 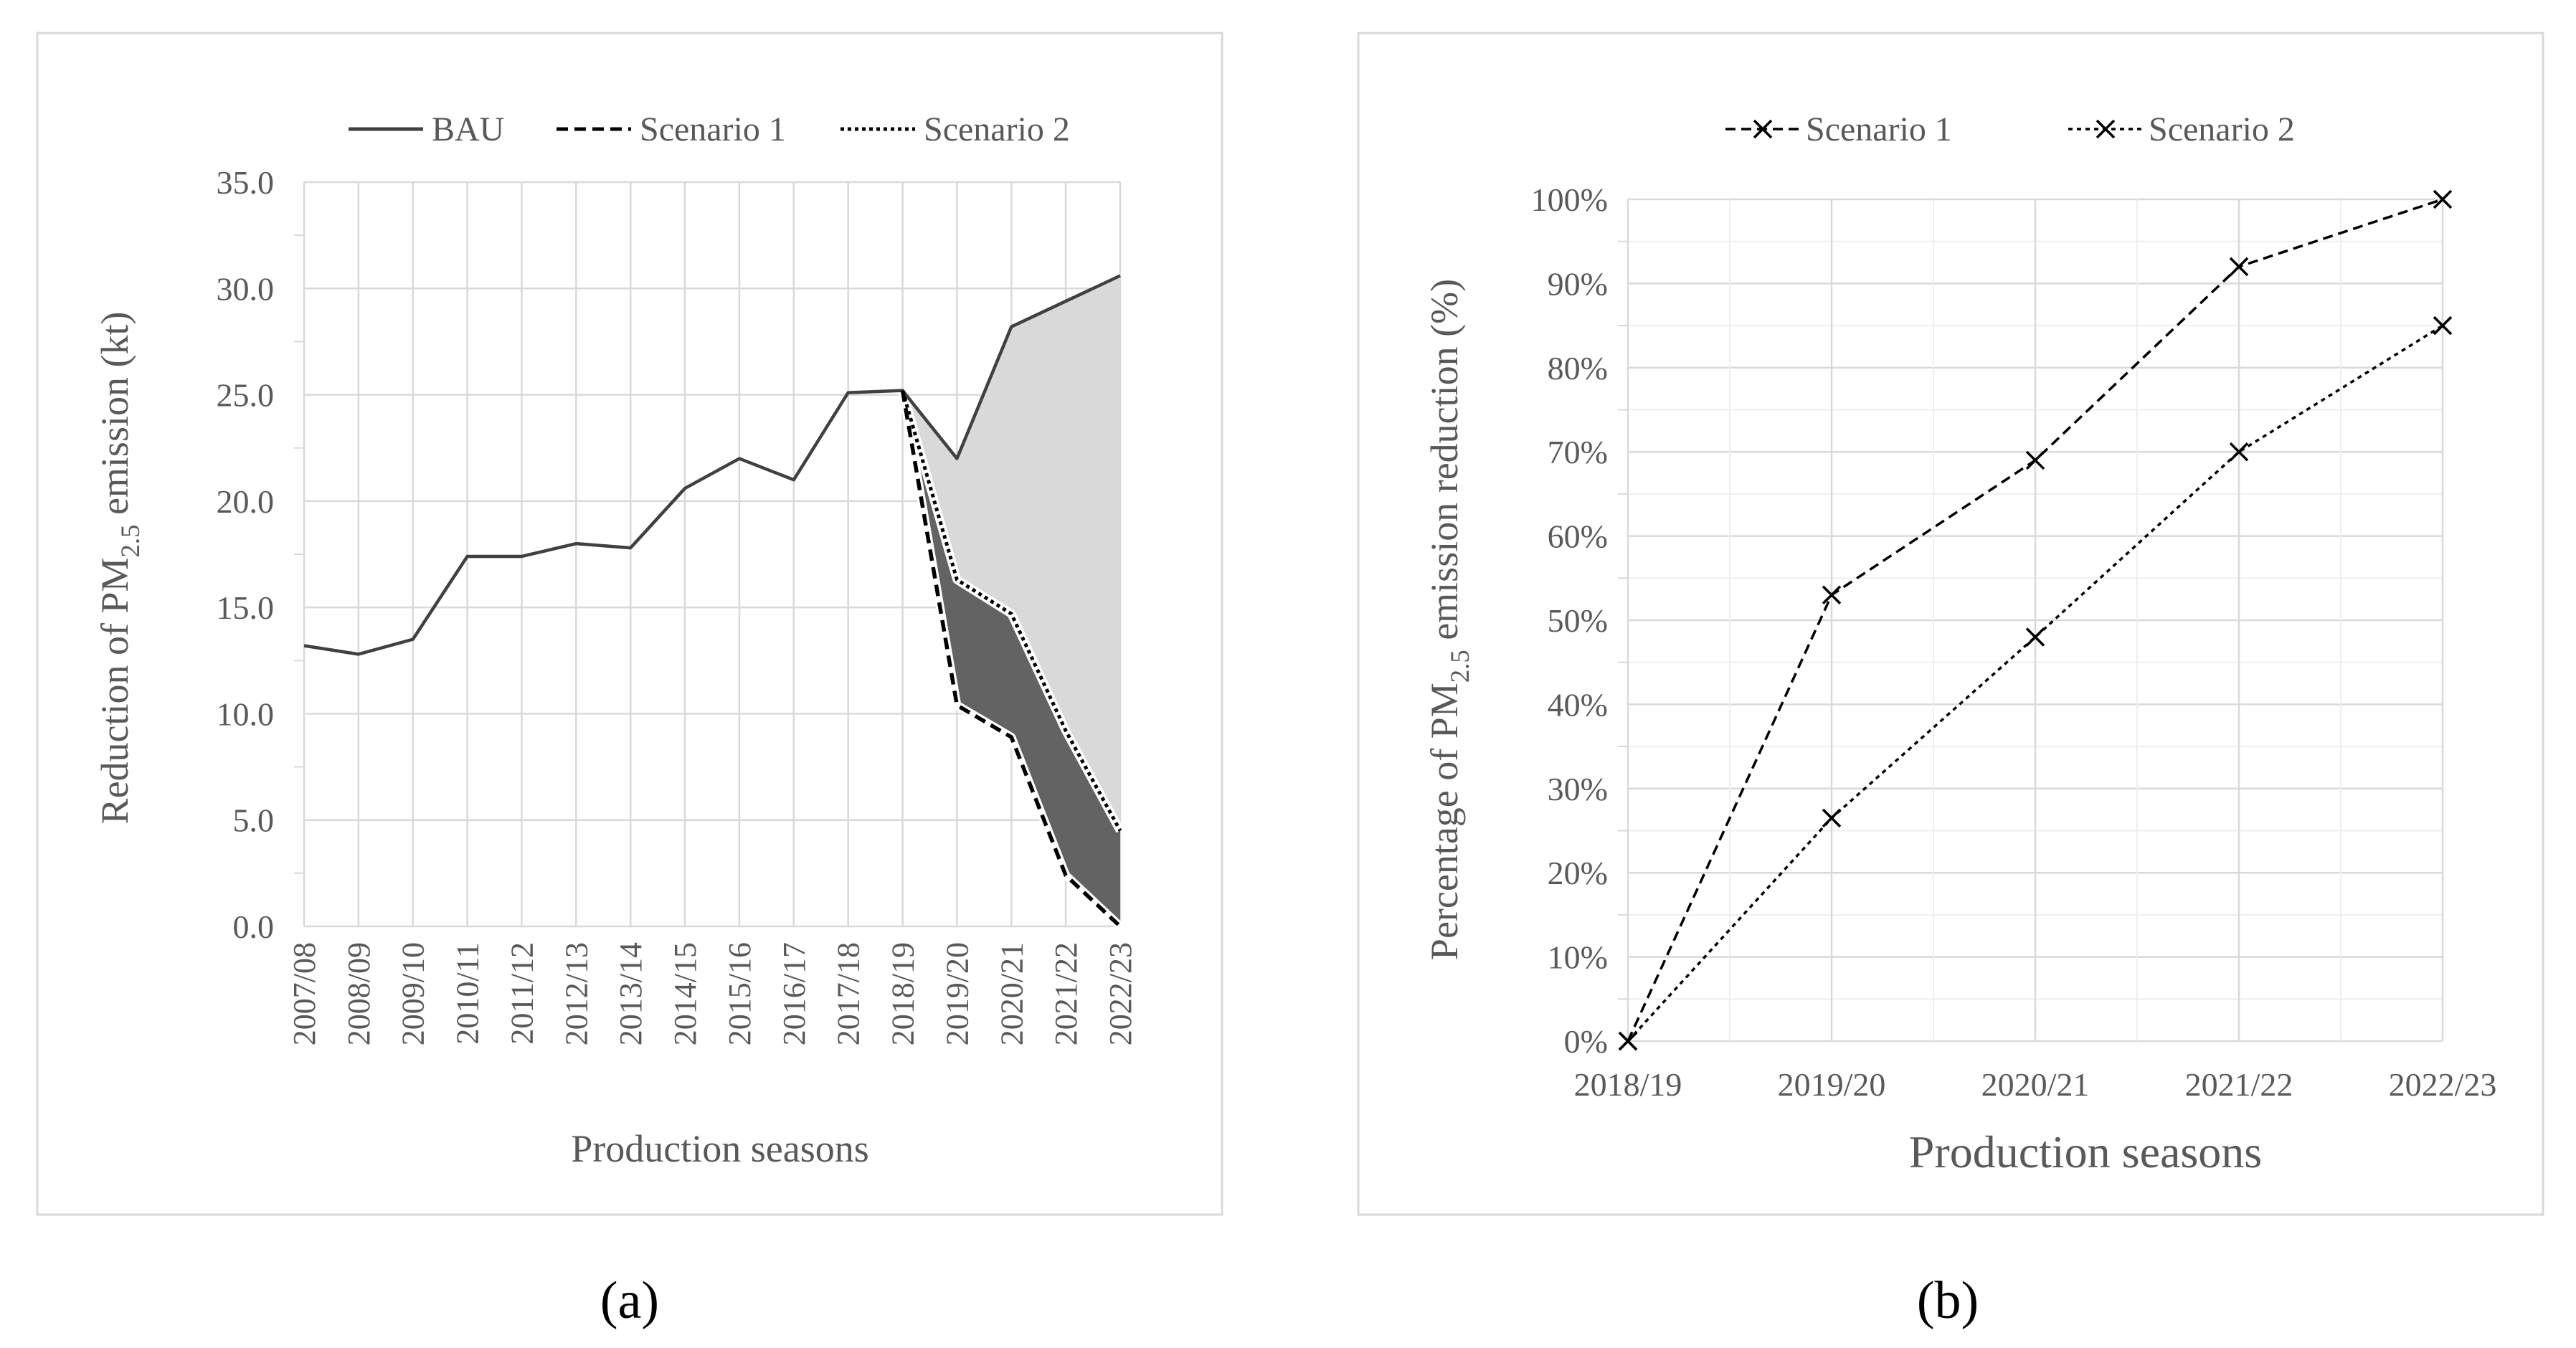 I want to click on y-tick-label: 10%, so click(x=1578, y=957).